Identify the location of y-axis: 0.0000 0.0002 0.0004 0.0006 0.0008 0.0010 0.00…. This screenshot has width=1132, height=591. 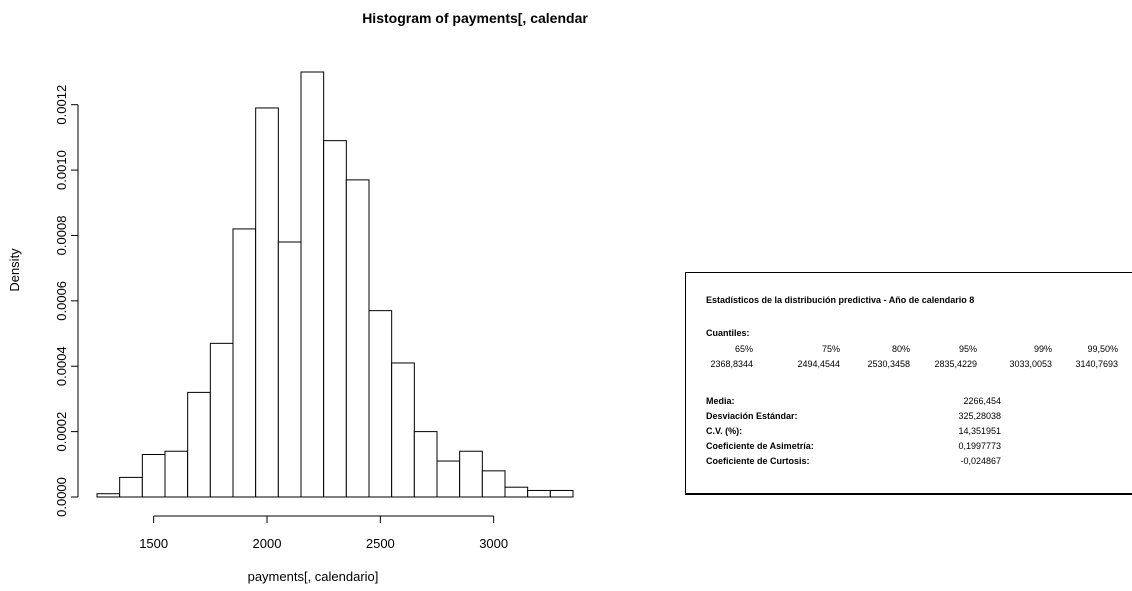
(66, 301).